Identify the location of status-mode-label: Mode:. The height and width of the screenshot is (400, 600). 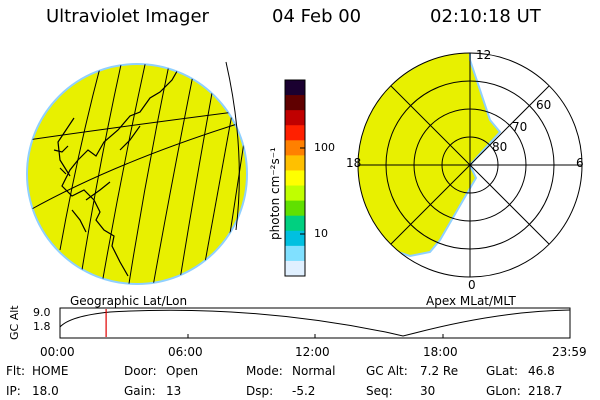
(264, 371).